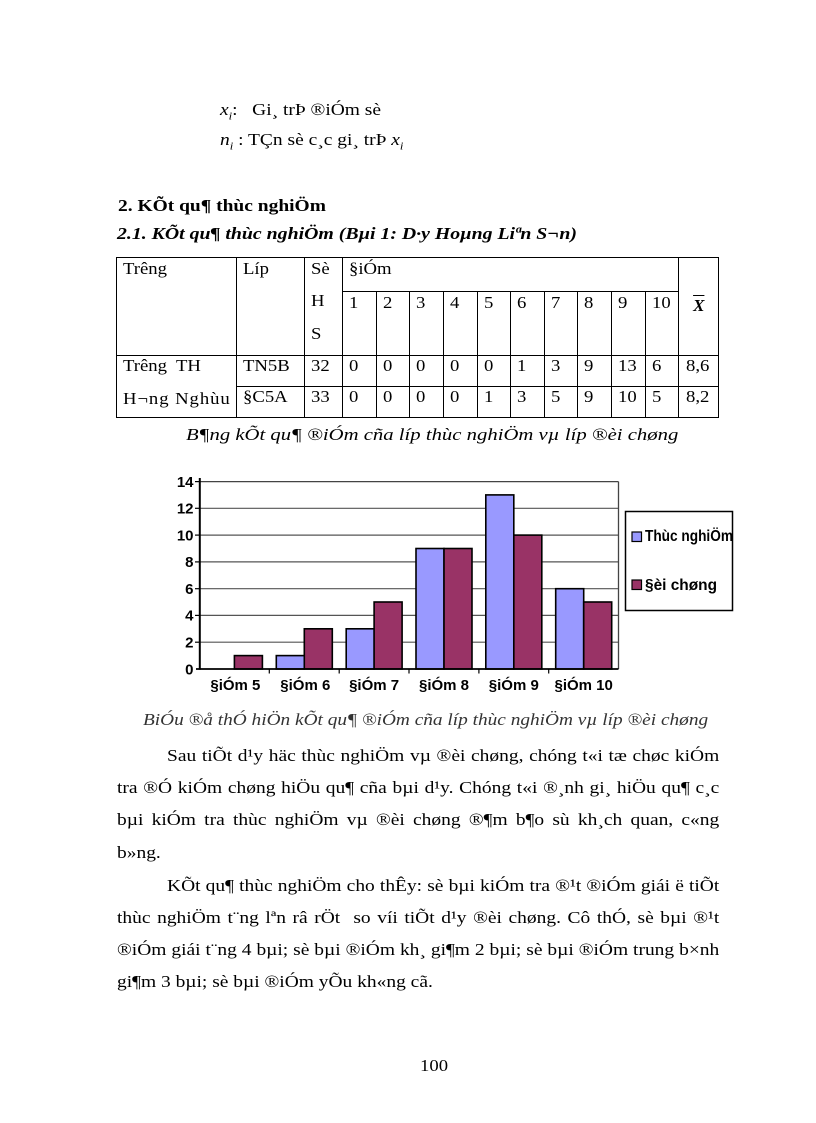  What do you see at coordinates (189, 669) in the screenshot?
I see `svg-text: 0` at bounding box center [189, 669].